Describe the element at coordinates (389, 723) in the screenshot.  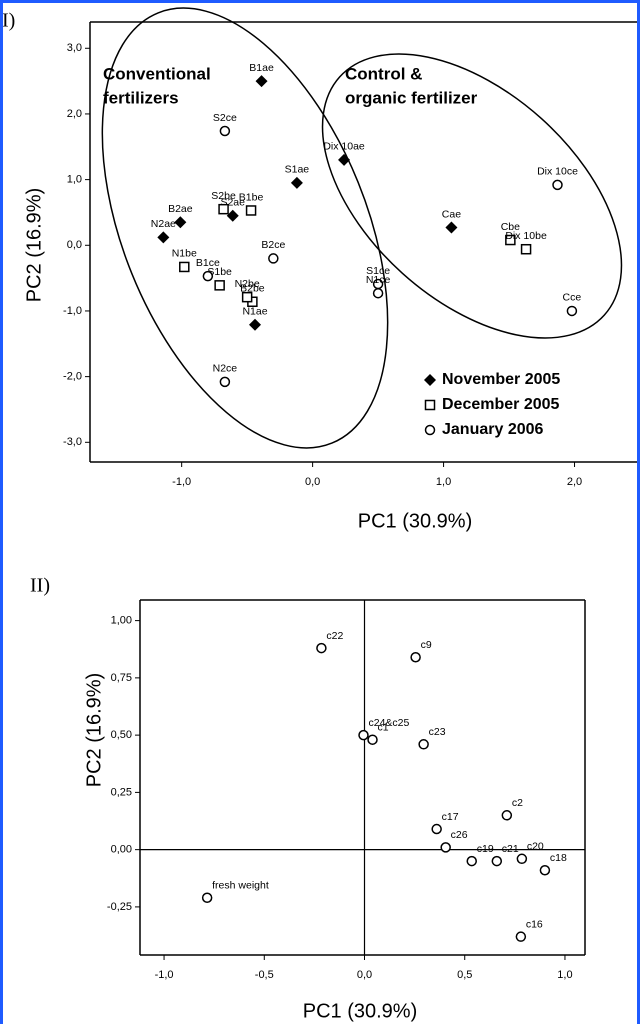
I see `point-label: c24&c25` at that location.